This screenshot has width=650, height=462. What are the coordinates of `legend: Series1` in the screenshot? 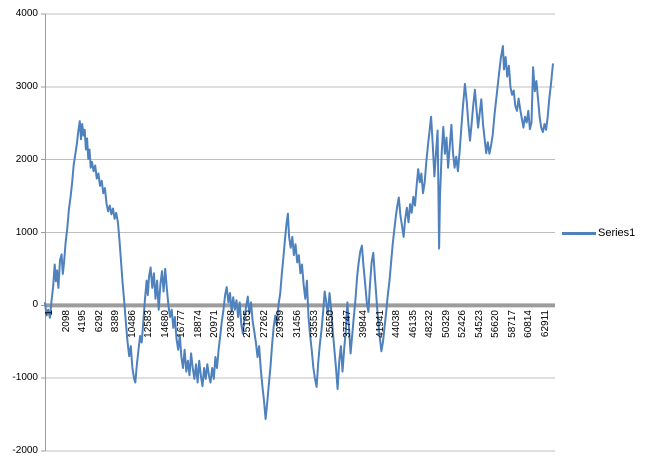 It's located at (598, 233).